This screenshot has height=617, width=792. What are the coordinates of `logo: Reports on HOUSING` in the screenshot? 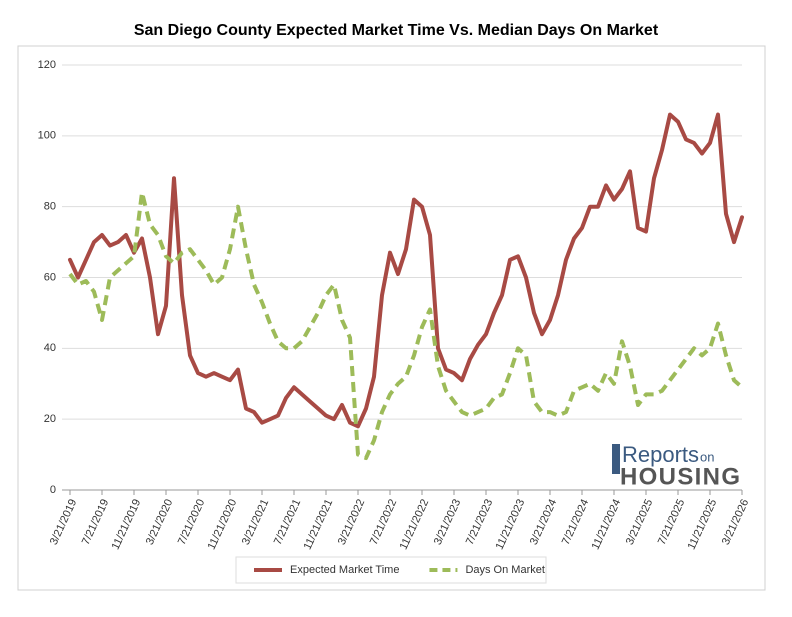 It's located at (676, 466).